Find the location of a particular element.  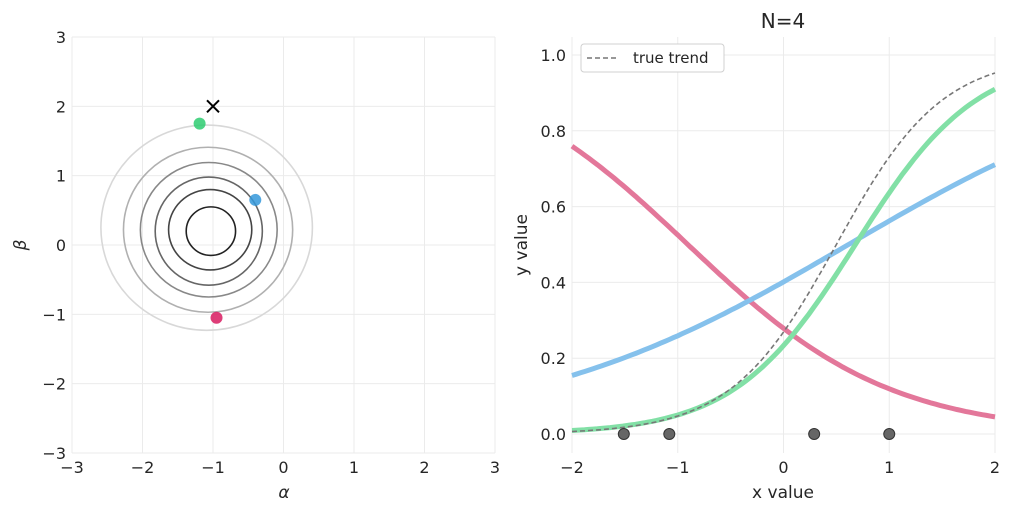

right-title: N=4 is located at coordinates (783, 21).